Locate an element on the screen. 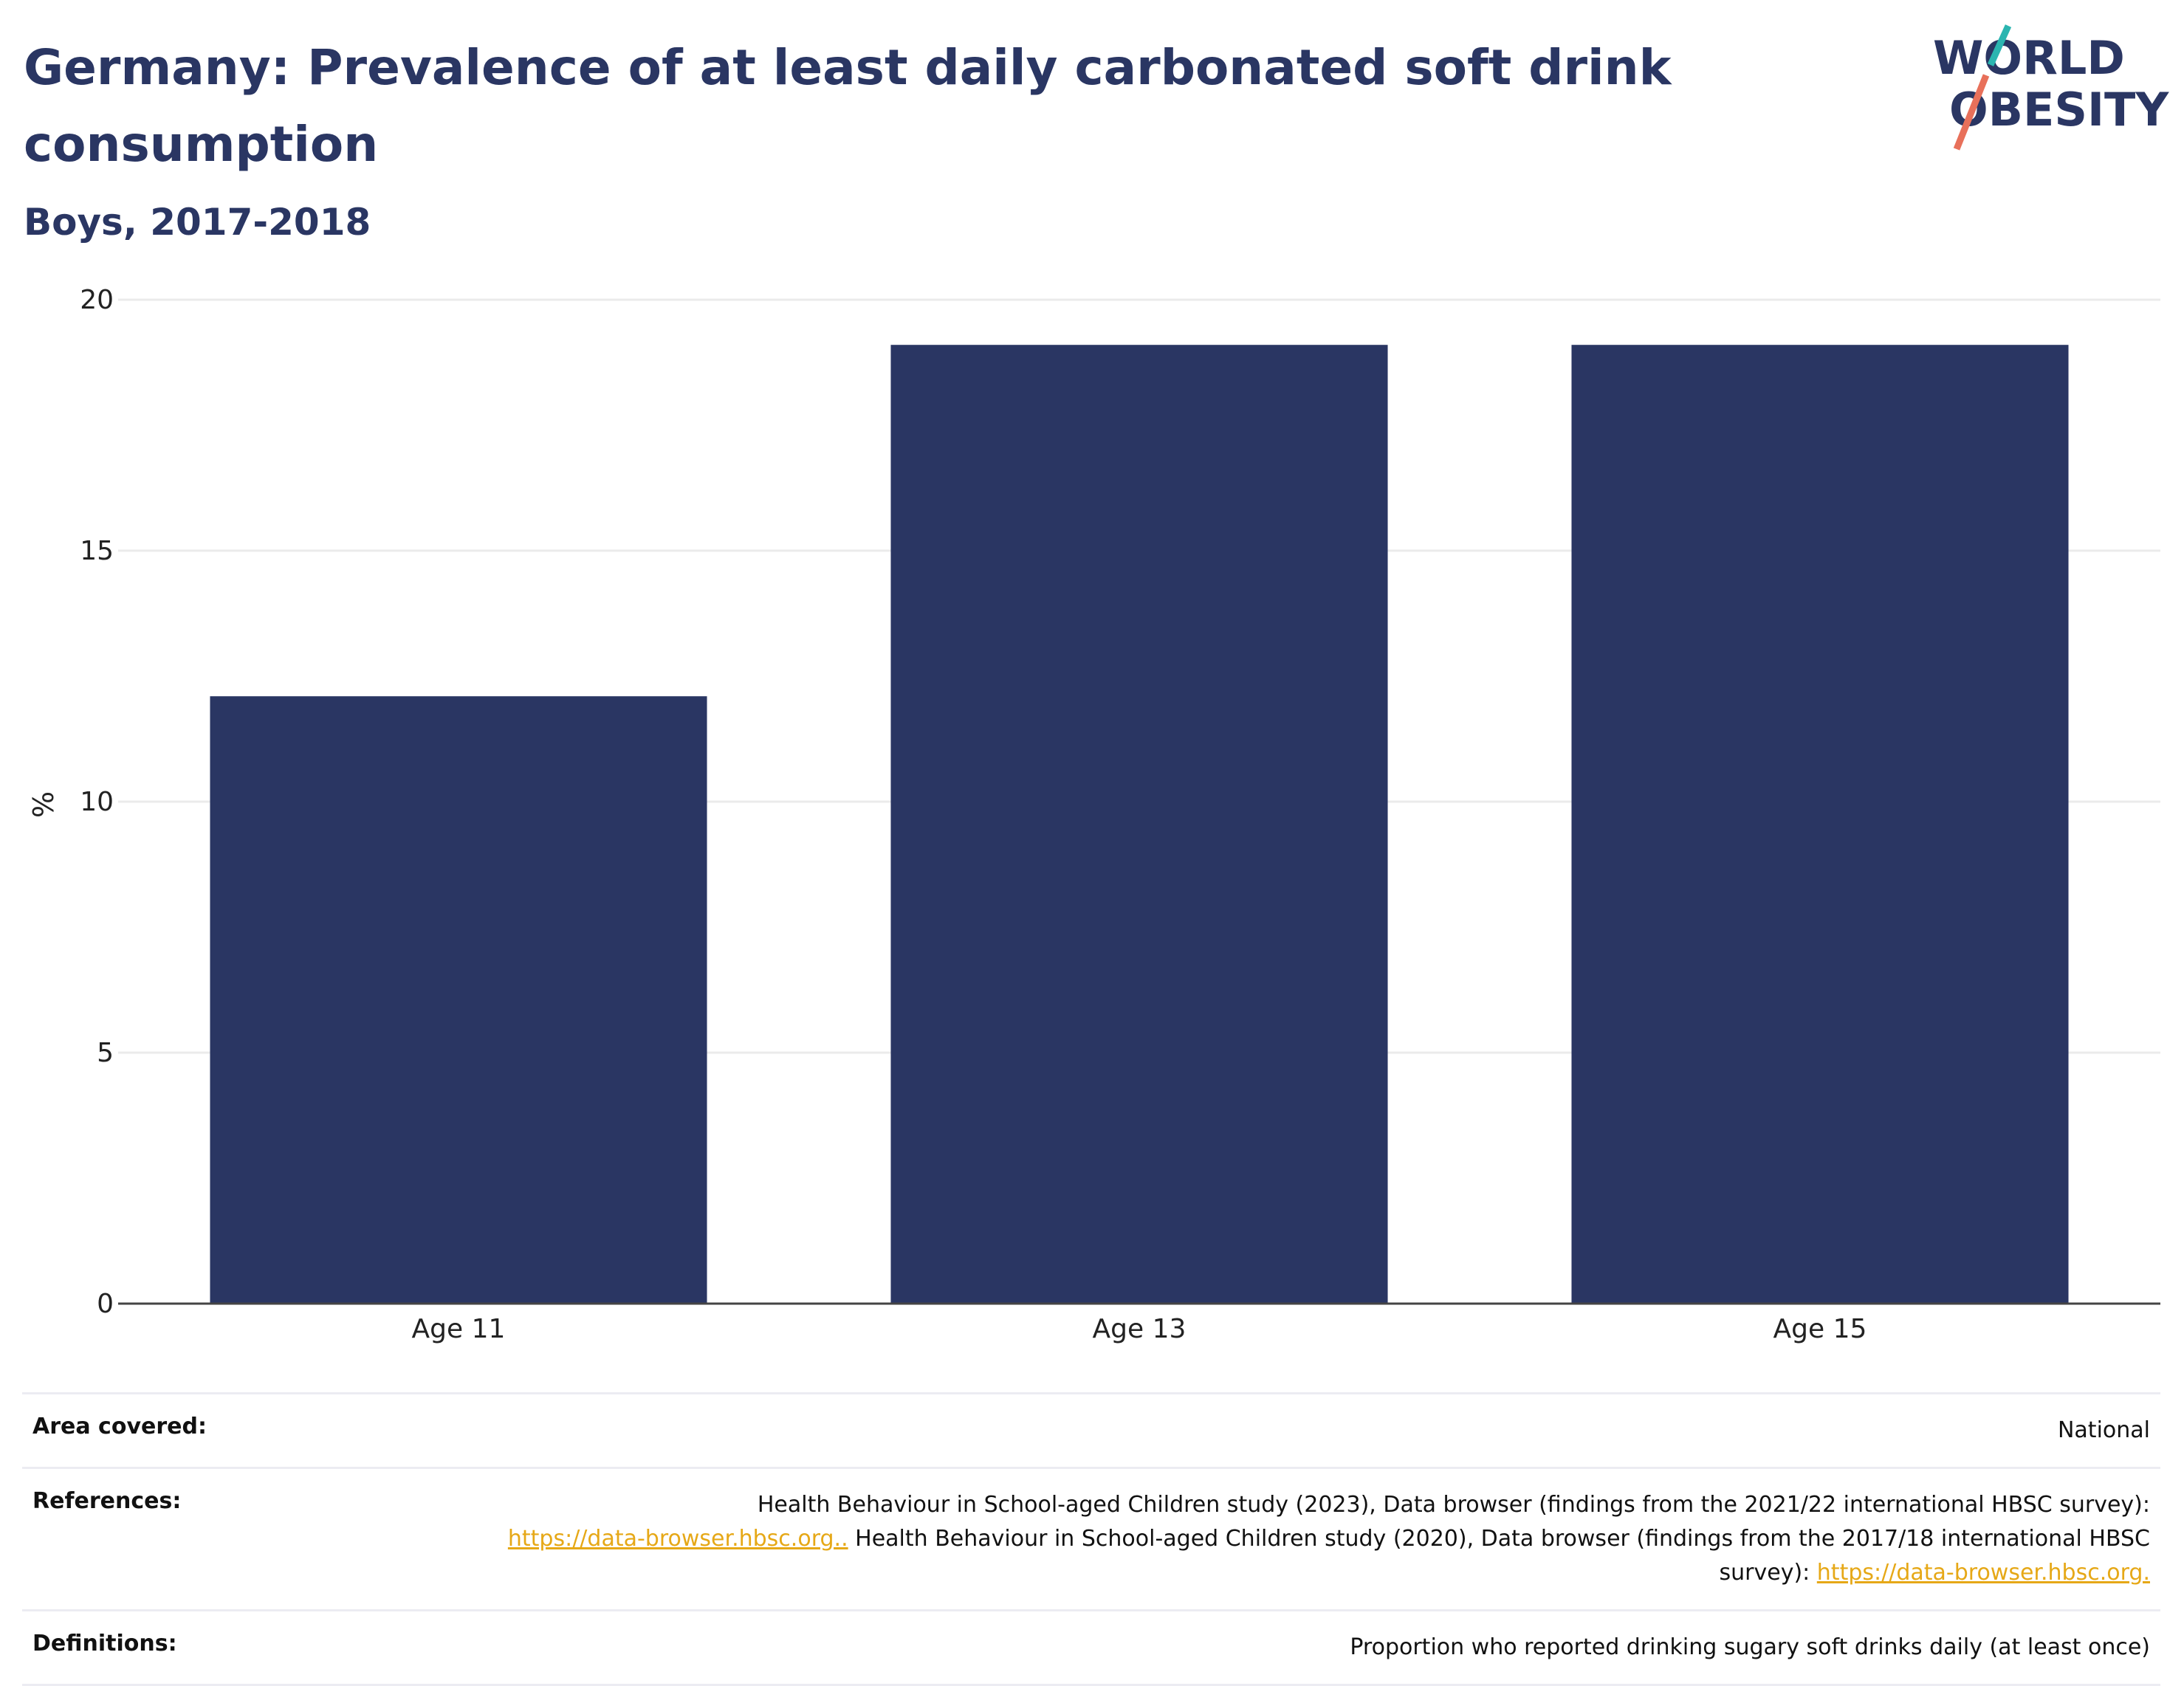 The width and height of the screenshot is (2184, 1686). references-label: References: is located at coordinates (107, 1501).